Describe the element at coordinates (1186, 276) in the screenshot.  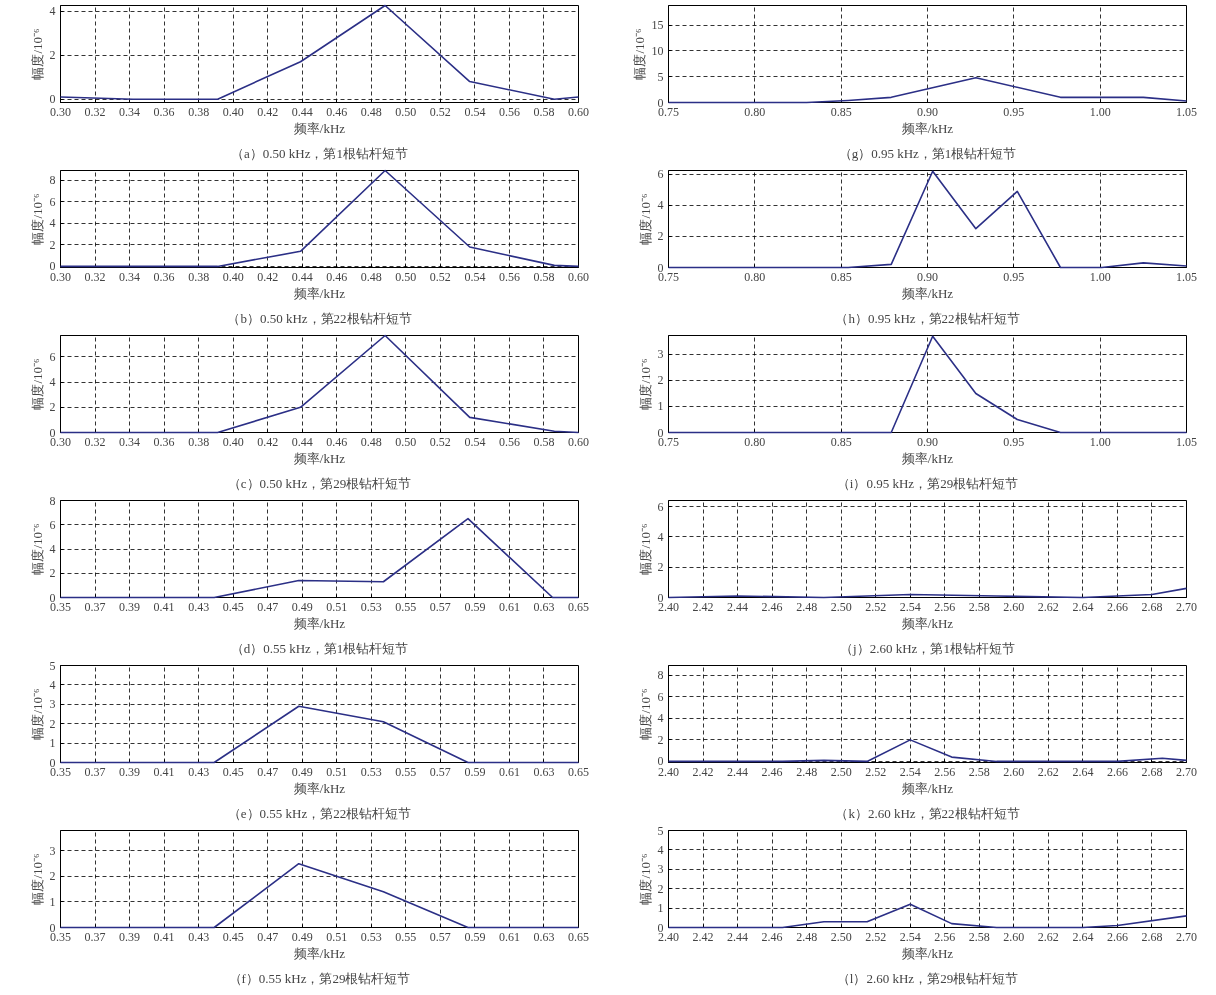
I see `x-tick-label: 1.05` at that location.